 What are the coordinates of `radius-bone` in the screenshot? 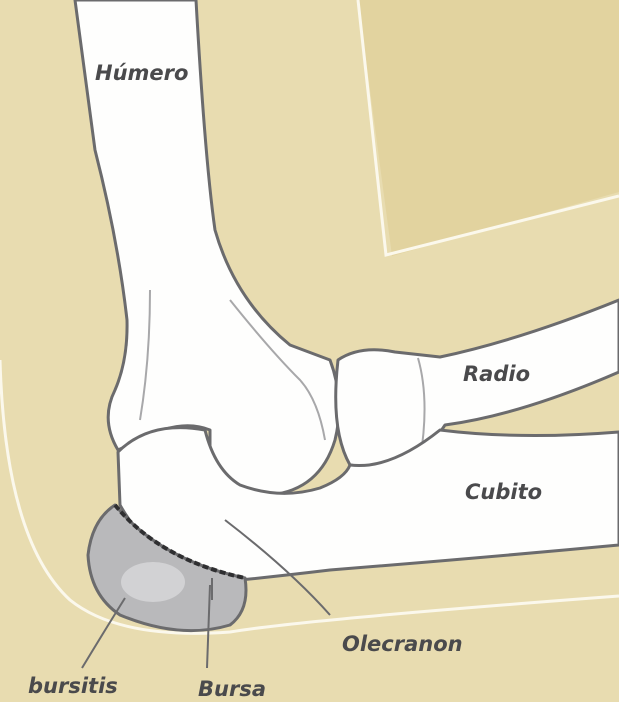 It's located at (476, 384).